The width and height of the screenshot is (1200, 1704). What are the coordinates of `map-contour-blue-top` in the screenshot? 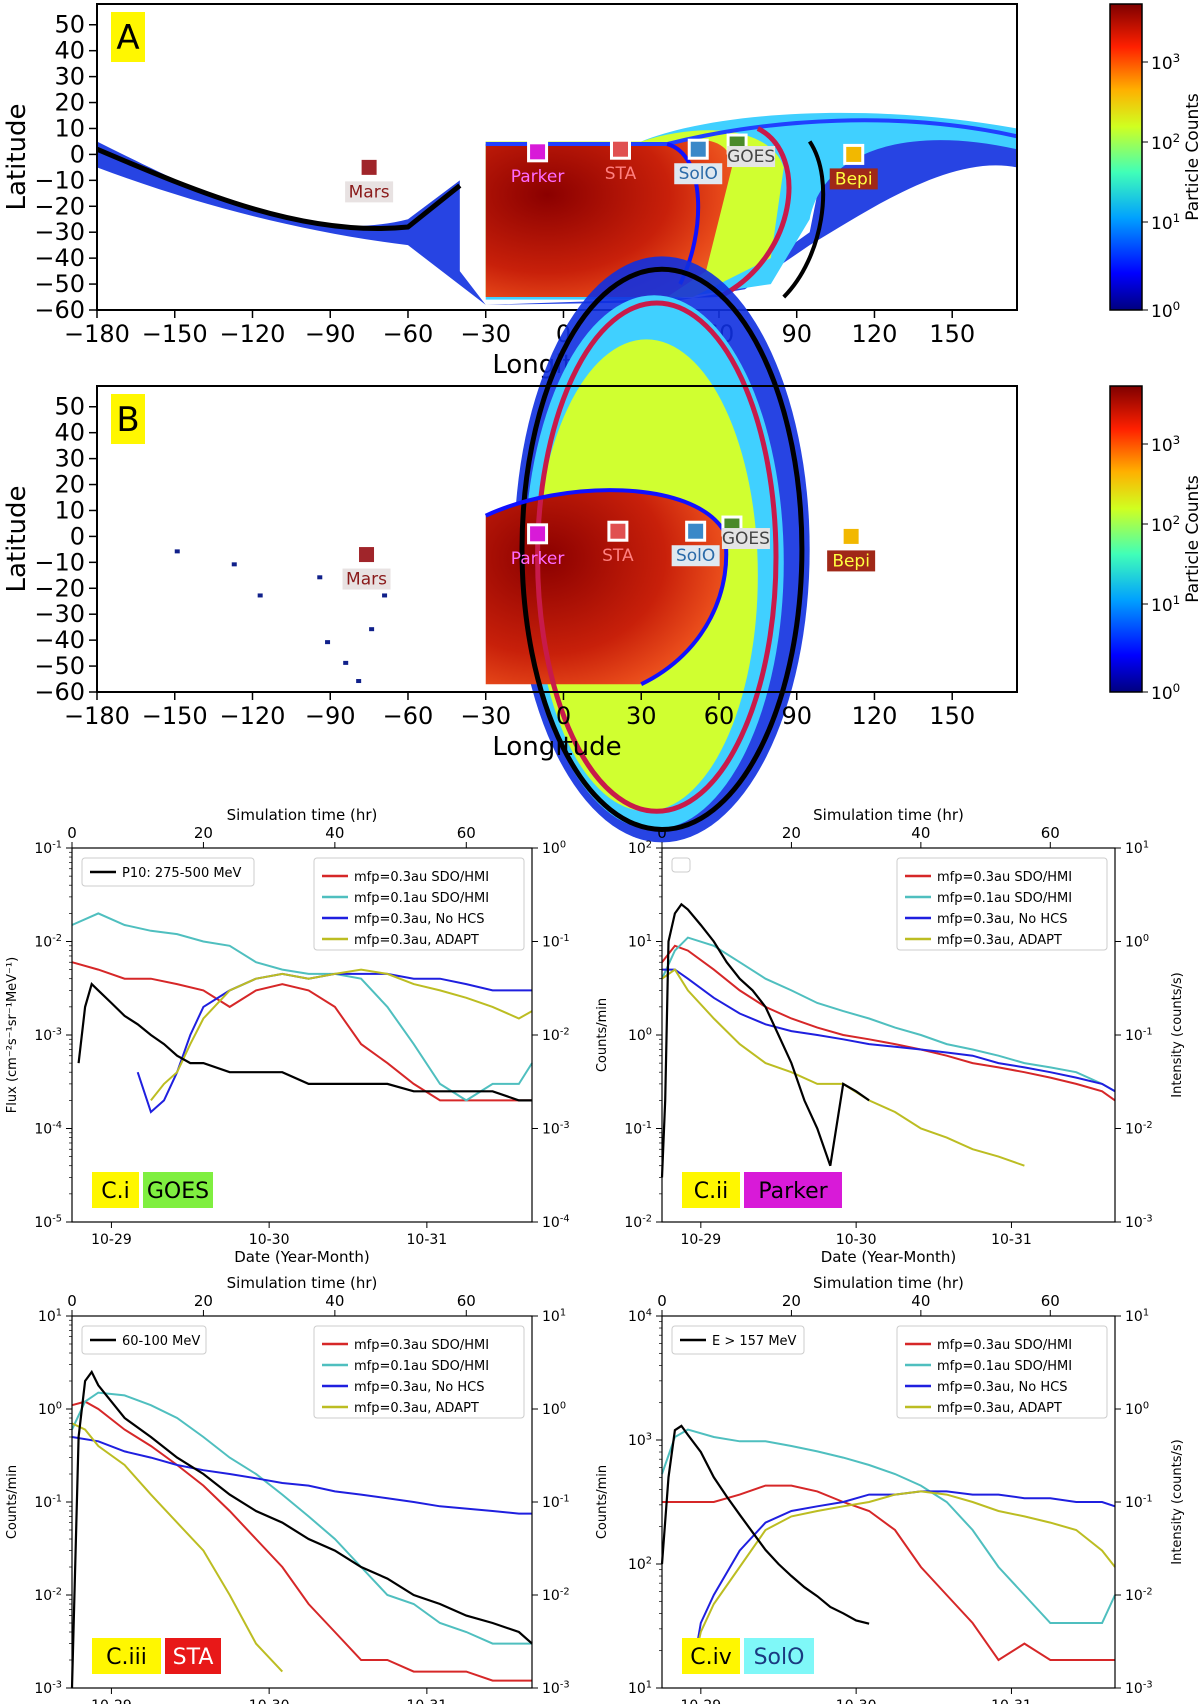 It's located at (751, 132).